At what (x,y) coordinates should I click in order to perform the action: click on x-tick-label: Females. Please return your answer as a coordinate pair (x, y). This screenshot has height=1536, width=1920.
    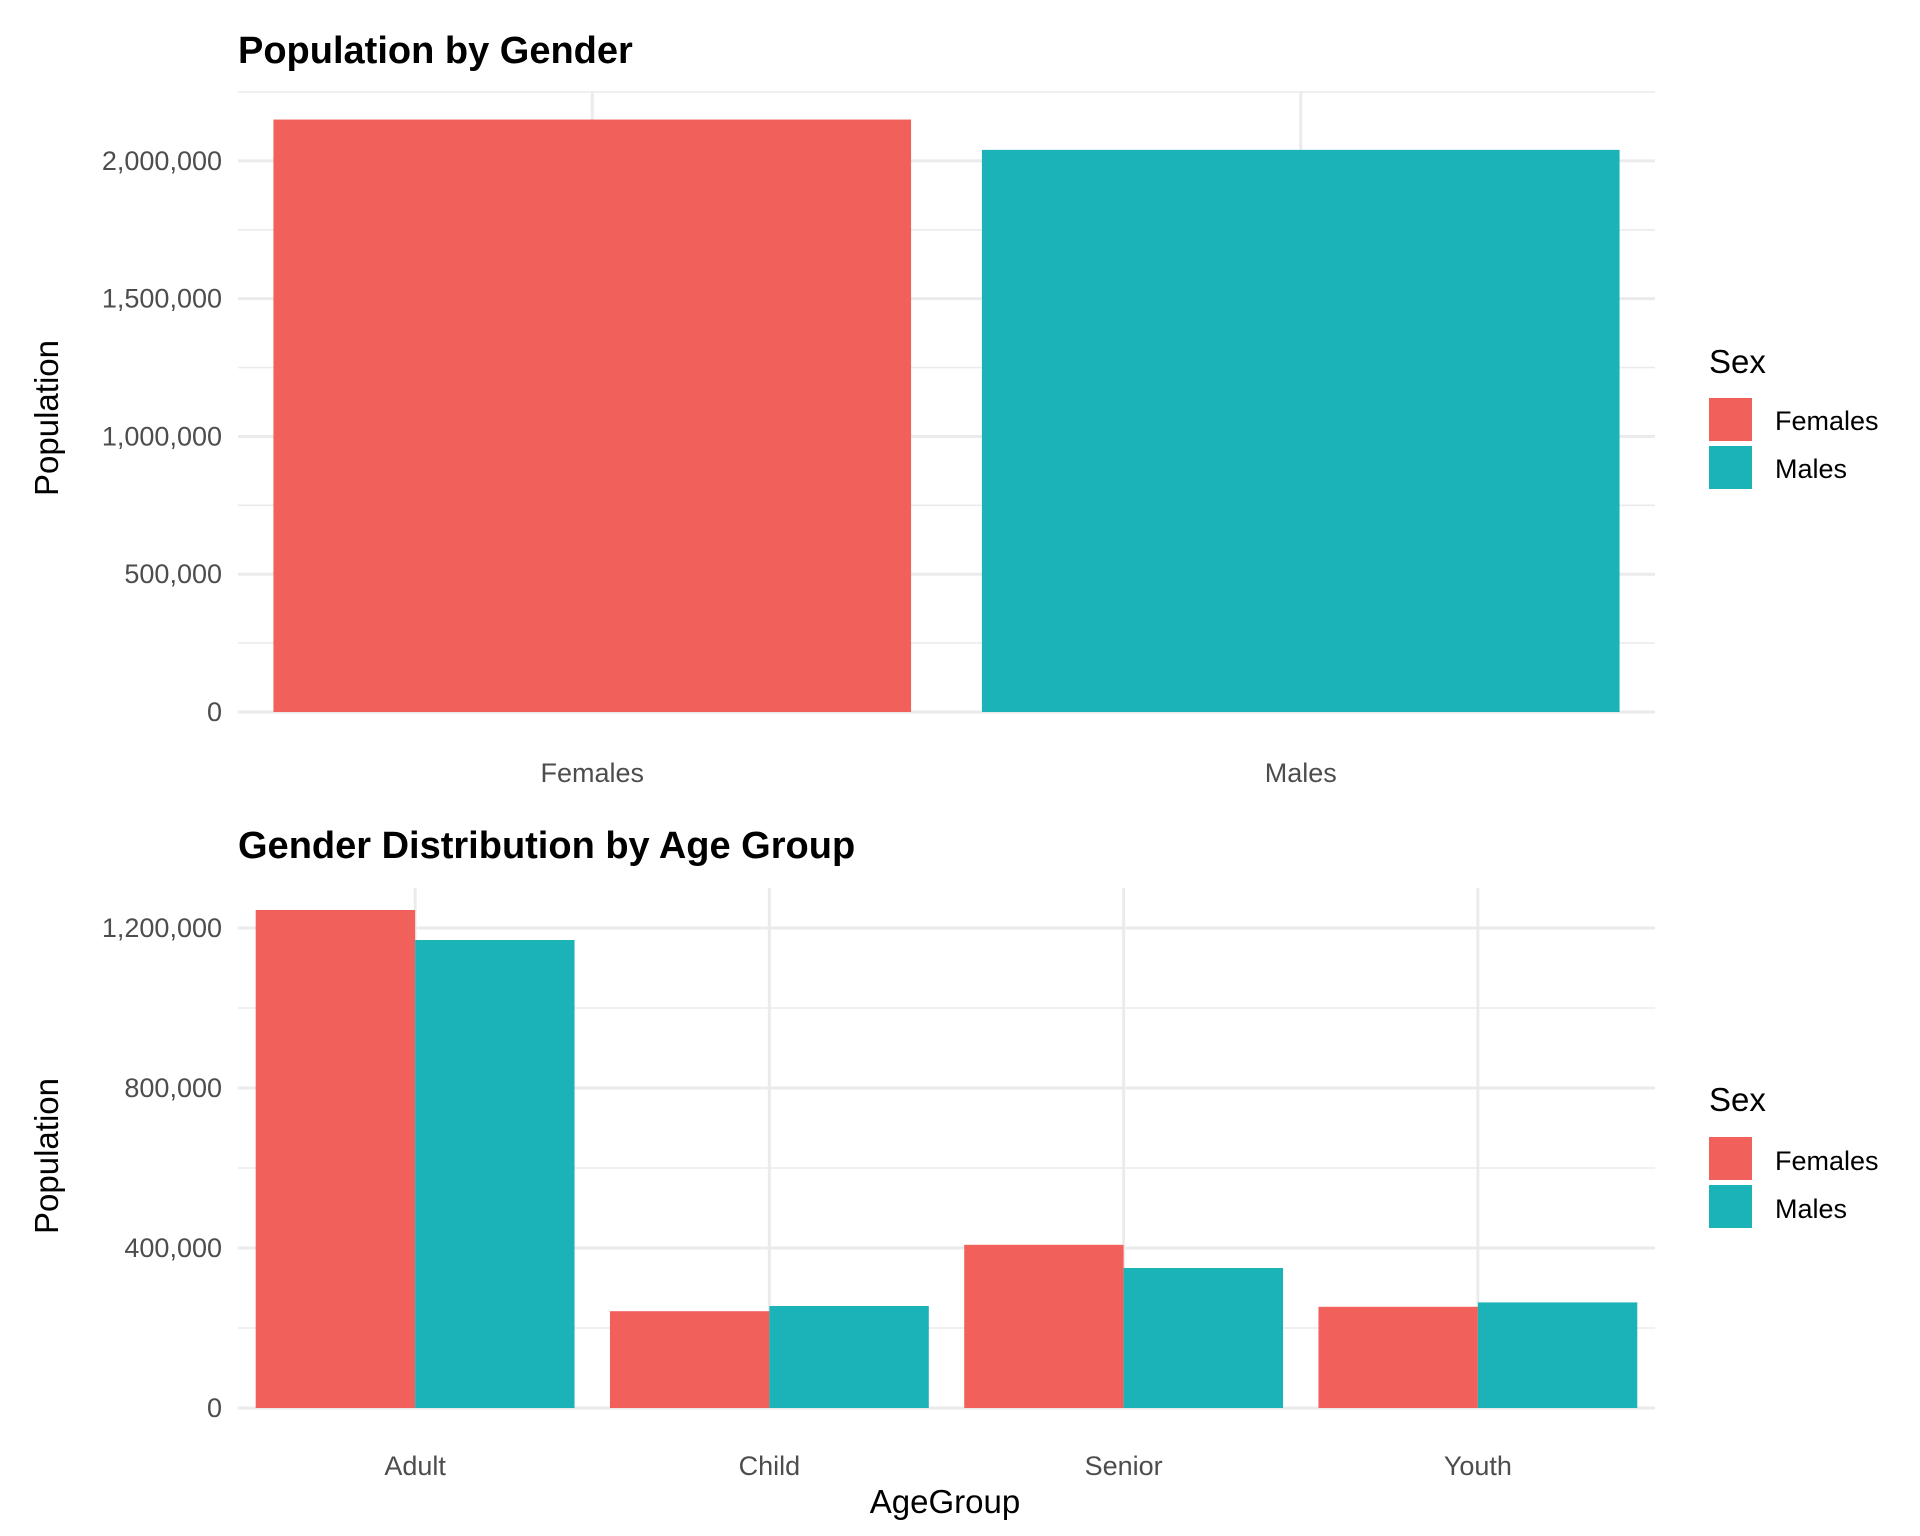
    Looking at the image, I should click on (592, 773).